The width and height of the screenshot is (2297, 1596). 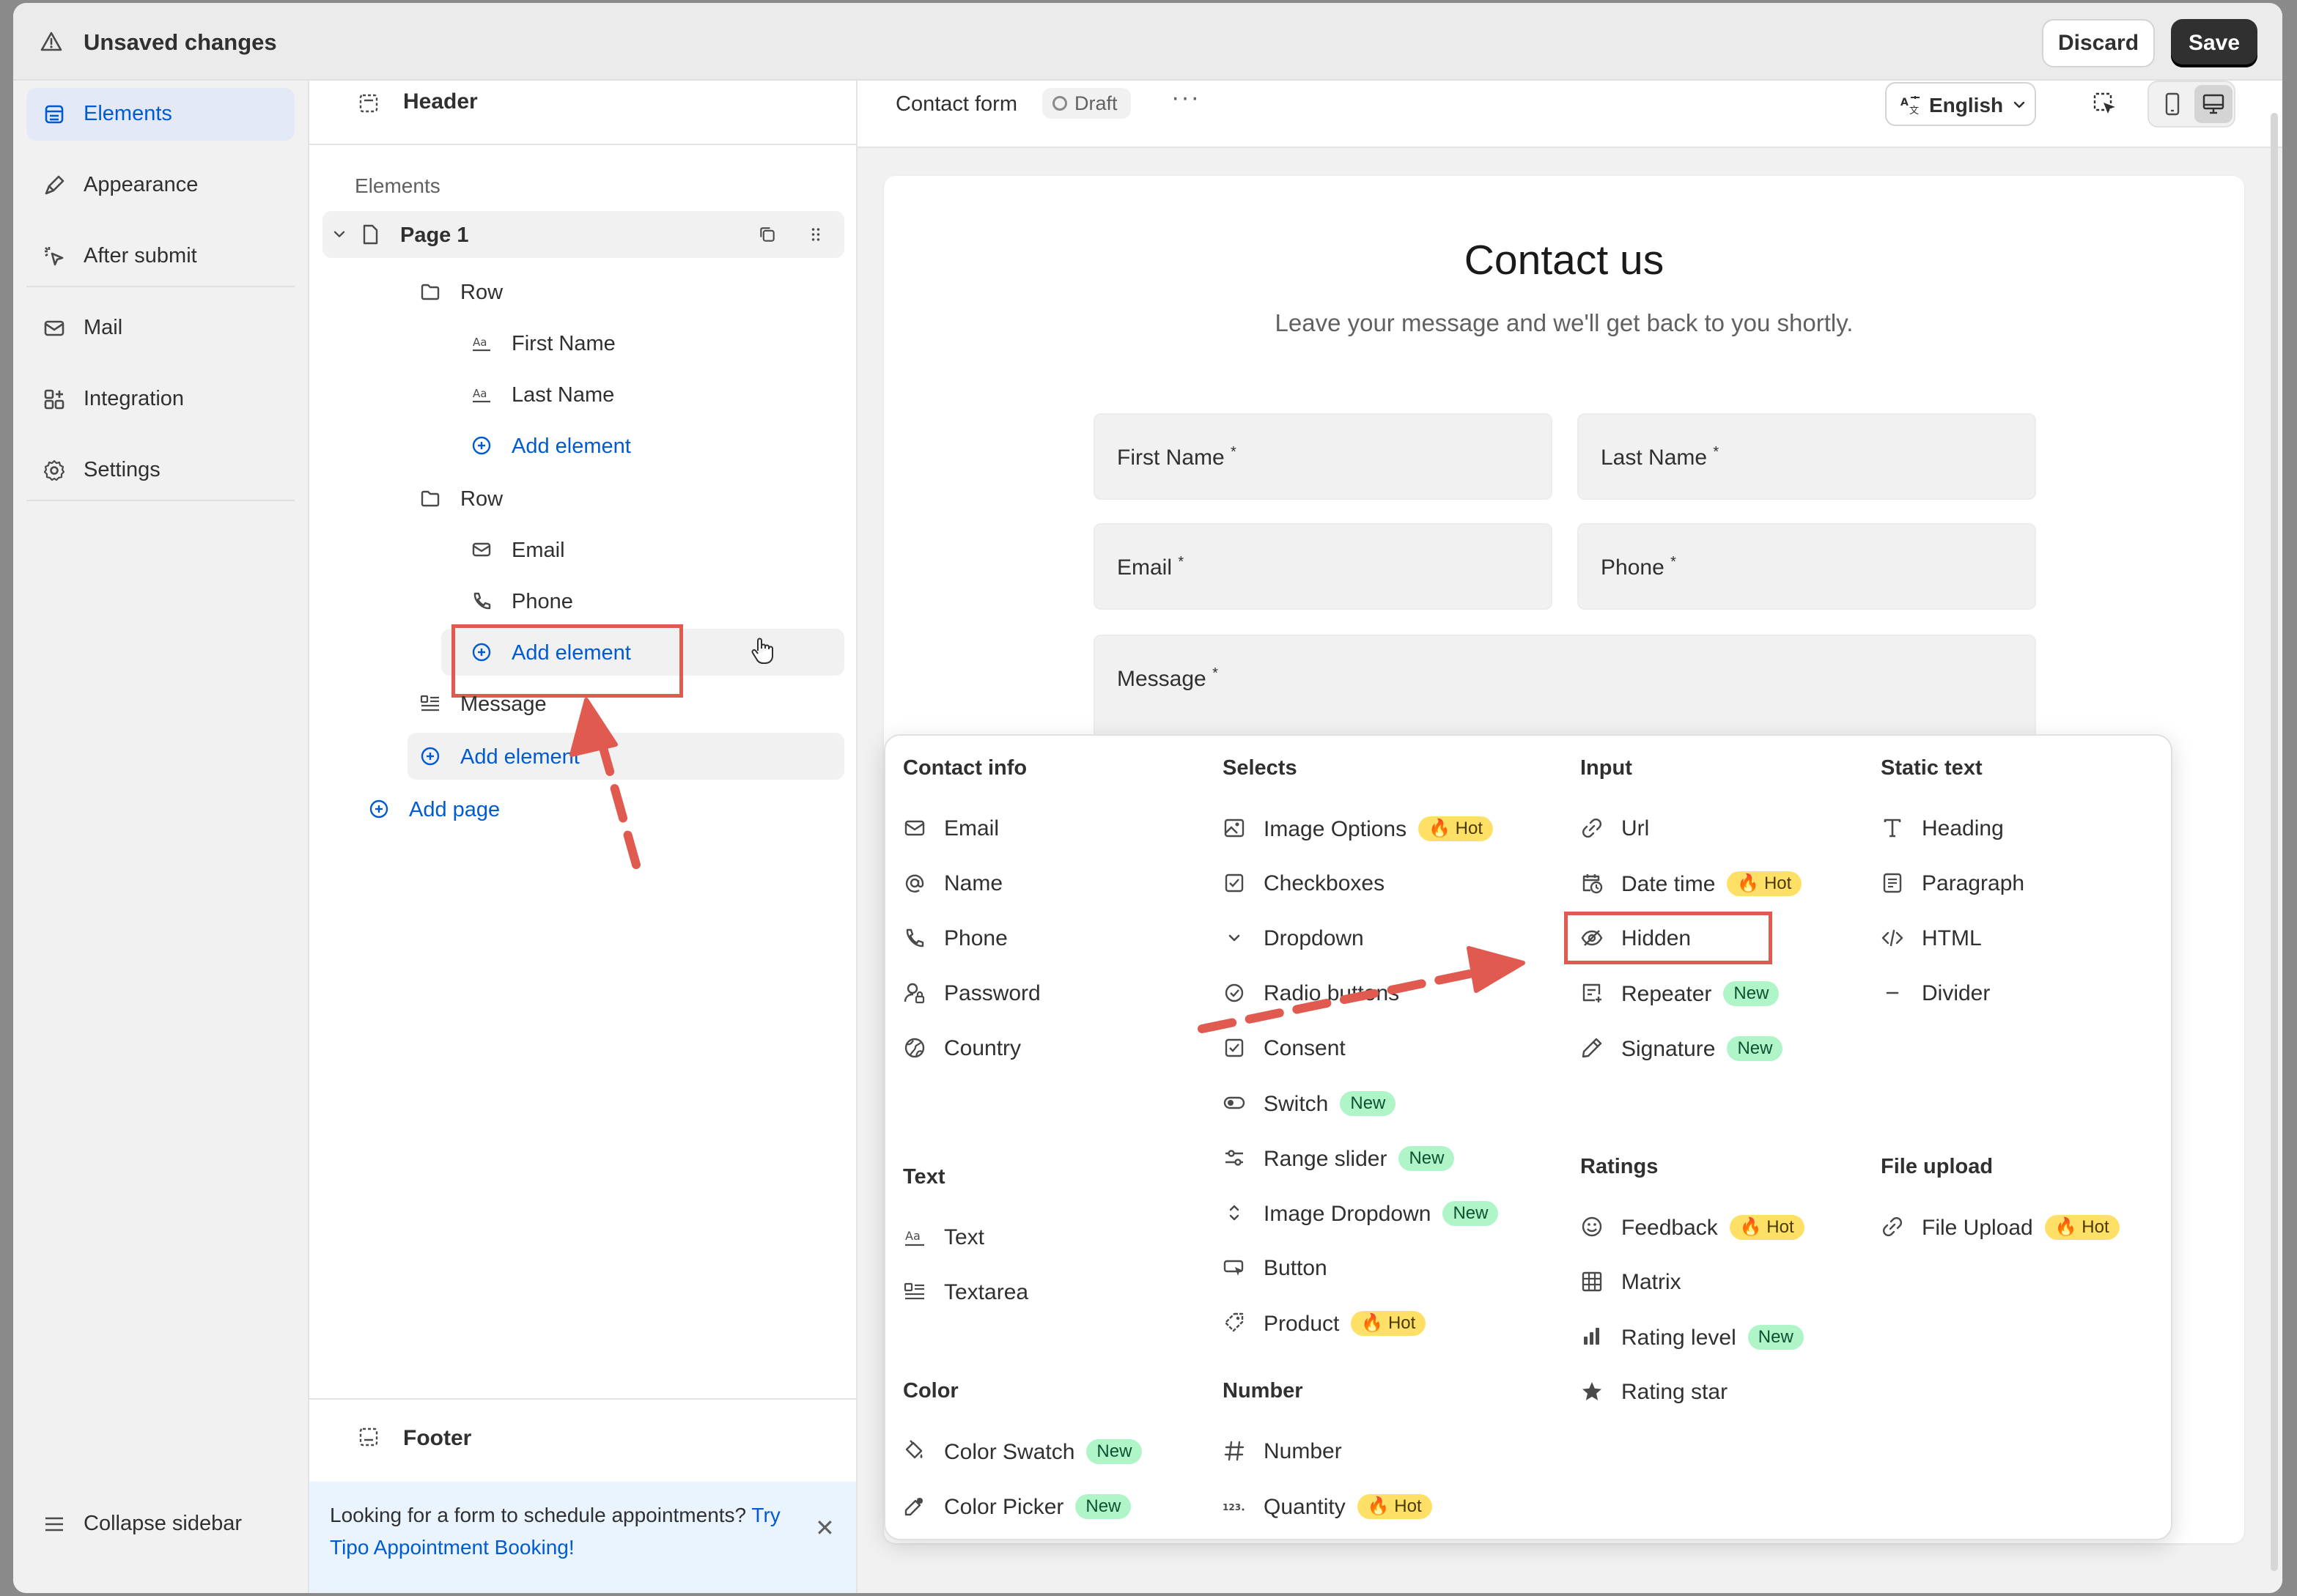 I want to click on add-element-row2-button: Add element, so click(x=643, y=652).